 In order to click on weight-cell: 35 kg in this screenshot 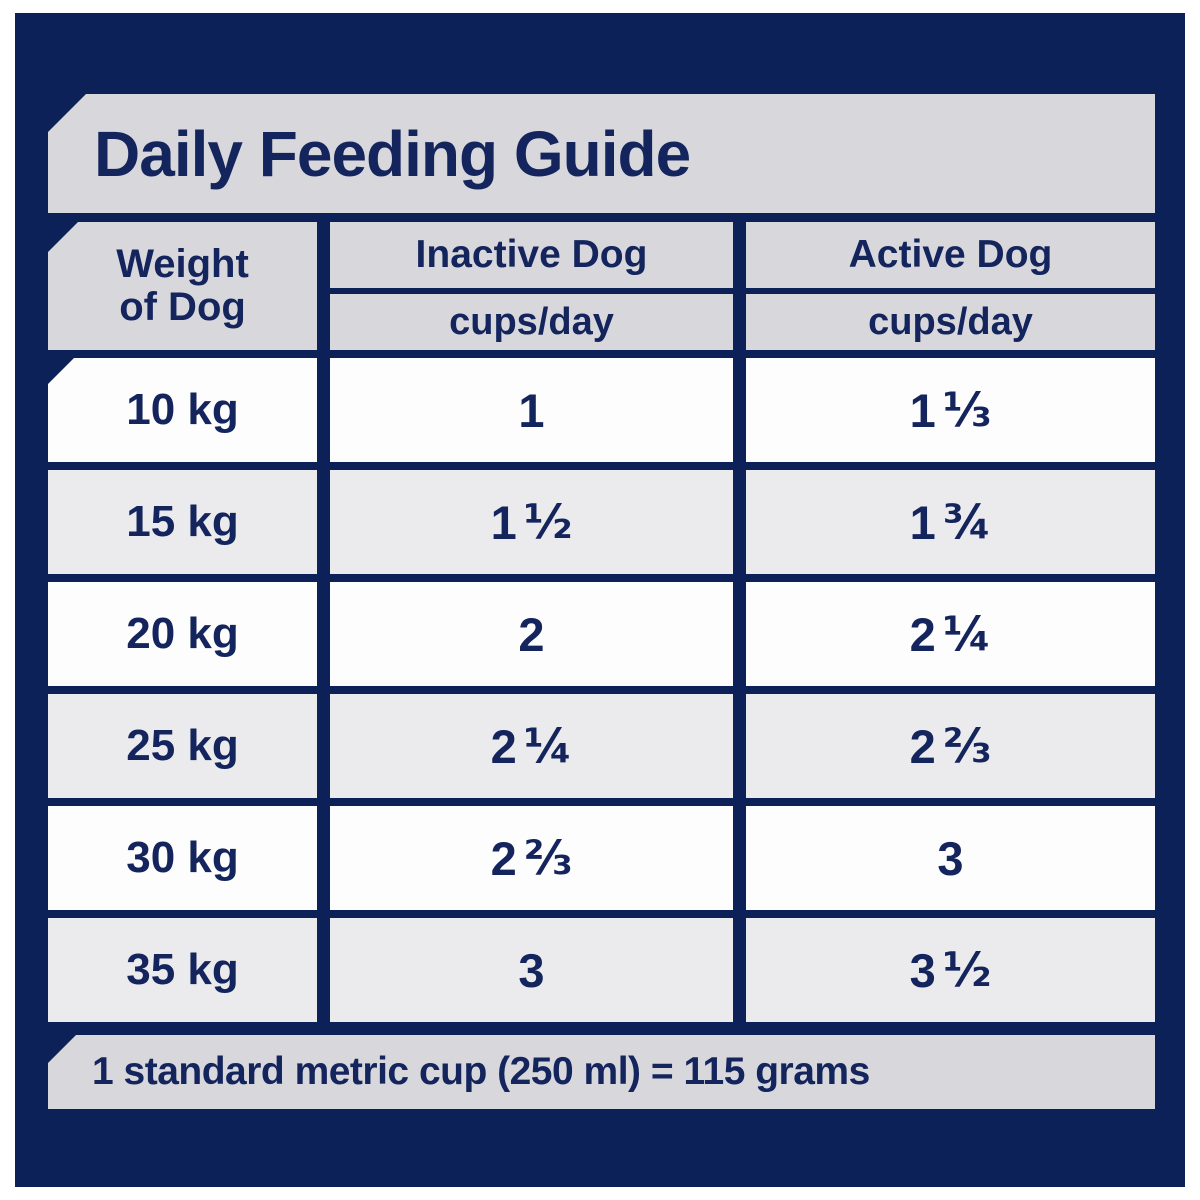, I will do `click(182, 970)`.